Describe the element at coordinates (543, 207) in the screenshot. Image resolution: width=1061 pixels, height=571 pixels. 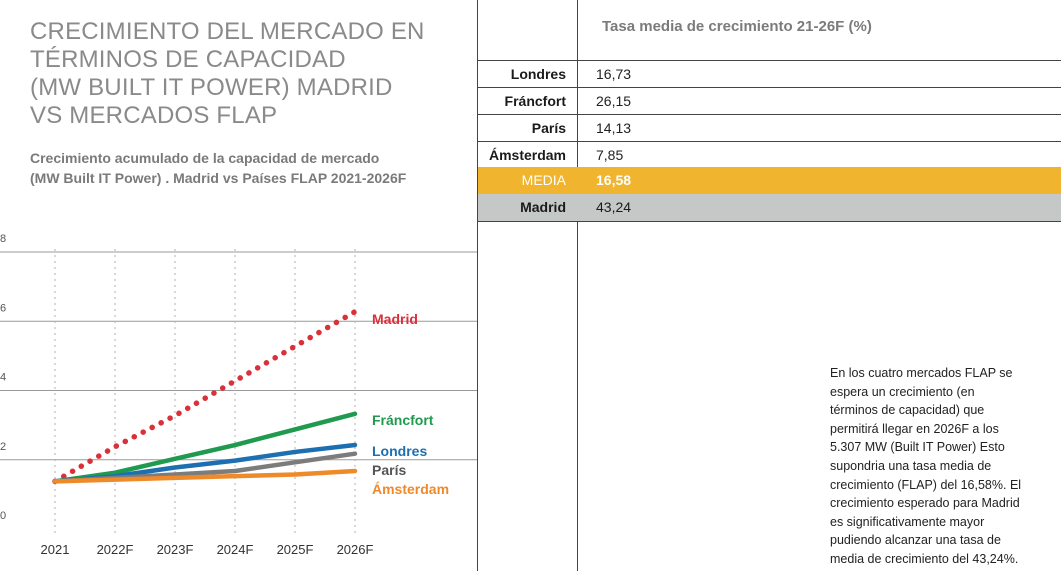
I see `row-name: Madrid` at that location.